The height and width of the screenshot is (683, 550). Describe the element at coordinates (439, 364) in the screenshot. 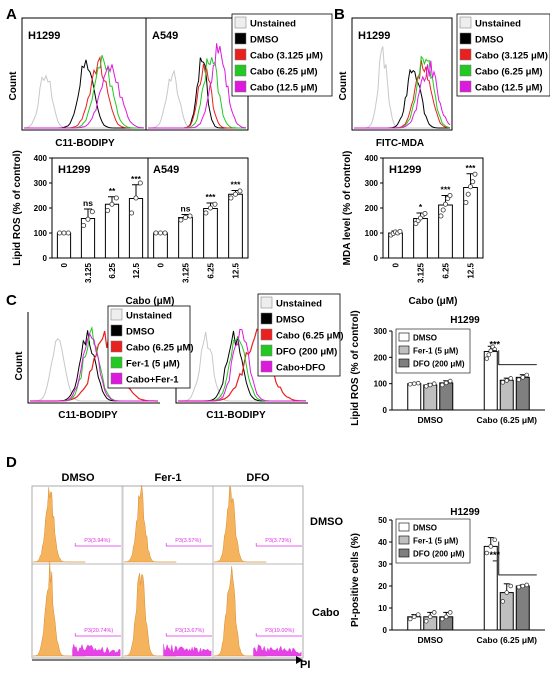

I see `chart-c-legend-label-2: DFO (200 μM)` at that location.